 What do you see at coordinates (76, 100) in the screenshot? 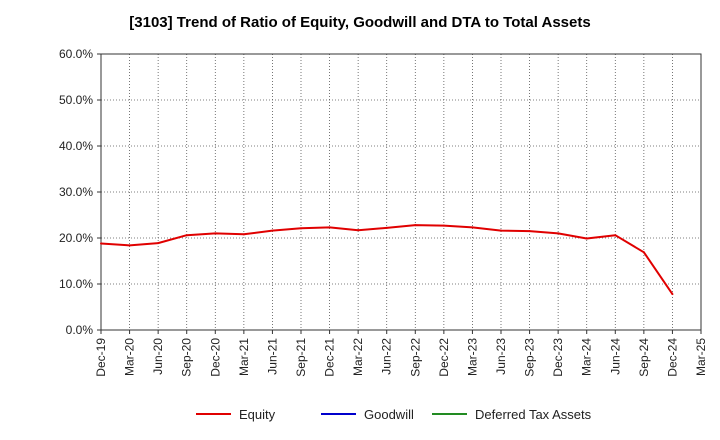
I see `y-tick-label: 50.0%` at bounding box center [76, 100].